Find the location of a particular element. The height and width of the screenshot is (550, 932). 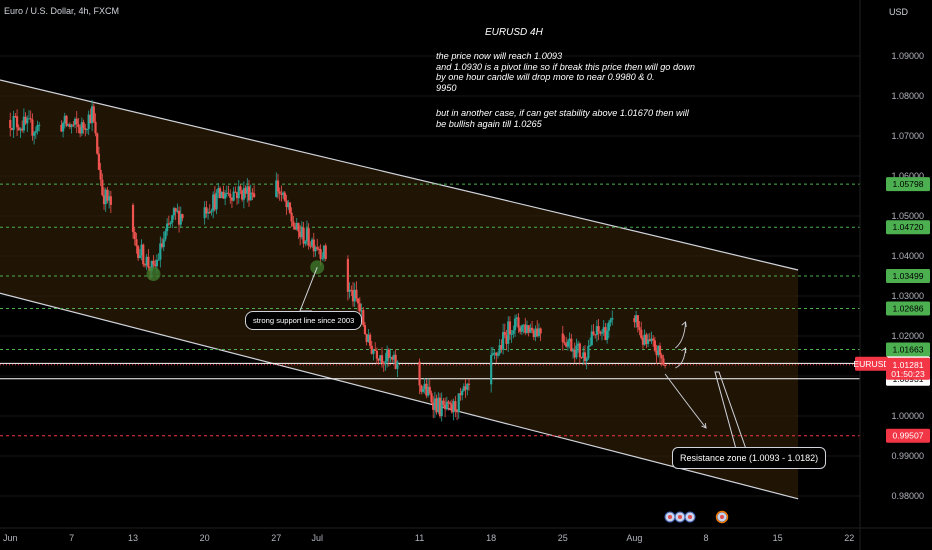

symbol-badge-label: EURUSD is located at coordinates (871, 364).